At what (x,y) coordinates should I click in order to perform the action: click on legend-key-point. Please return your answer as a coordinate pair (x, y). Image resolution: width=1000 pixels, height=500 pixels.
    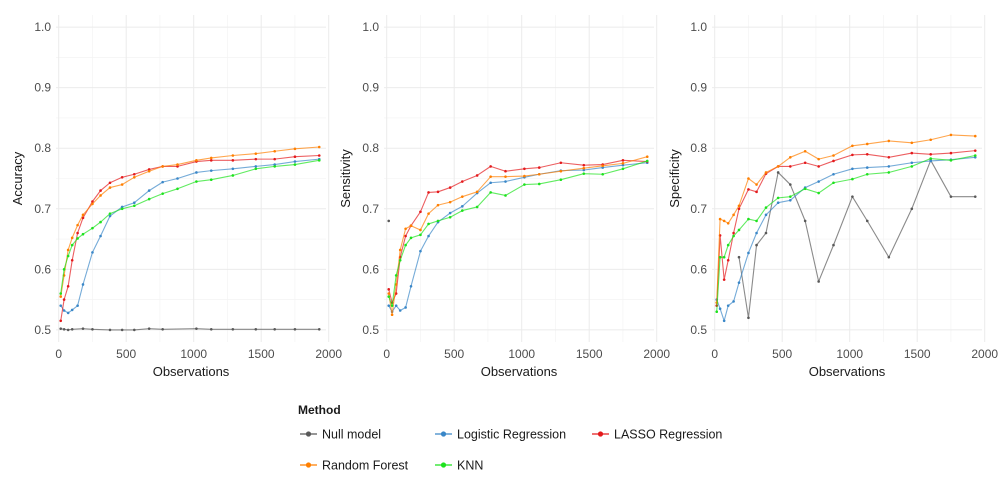
    Looking at the image, I should click on (600, 434).